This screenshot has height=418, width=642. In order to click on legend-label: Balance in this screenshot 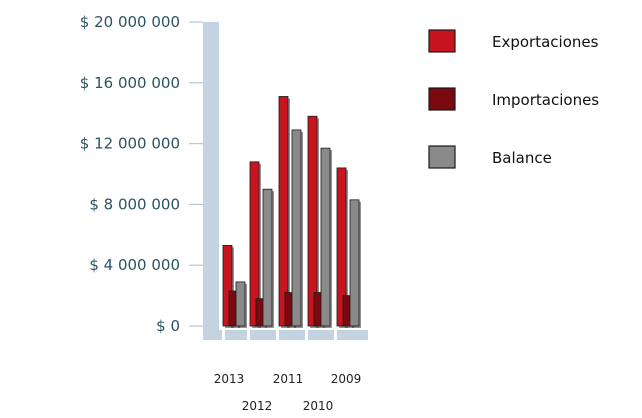, I will do `click(522, 158)`.